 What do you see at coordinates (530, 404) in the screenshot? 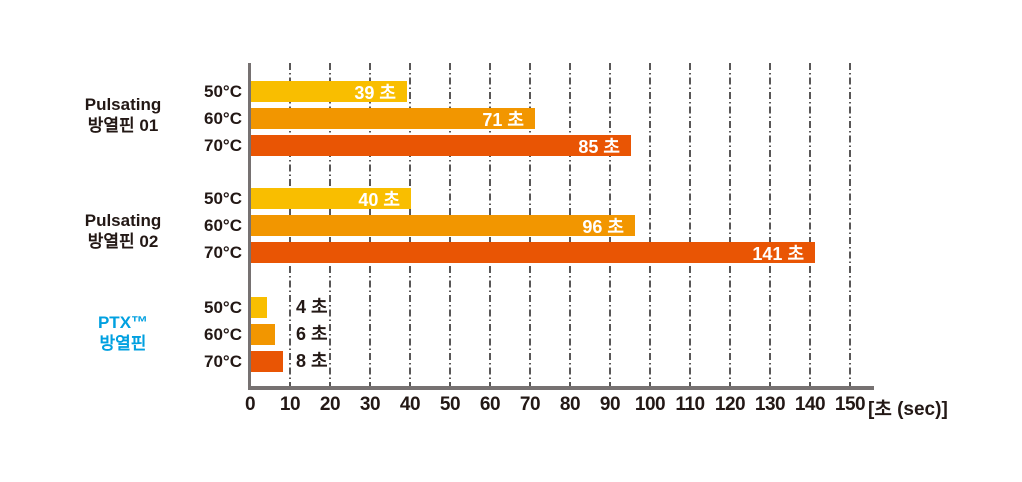
I see `x-axis-tick-label: 70` at bounding box center [530, 404].